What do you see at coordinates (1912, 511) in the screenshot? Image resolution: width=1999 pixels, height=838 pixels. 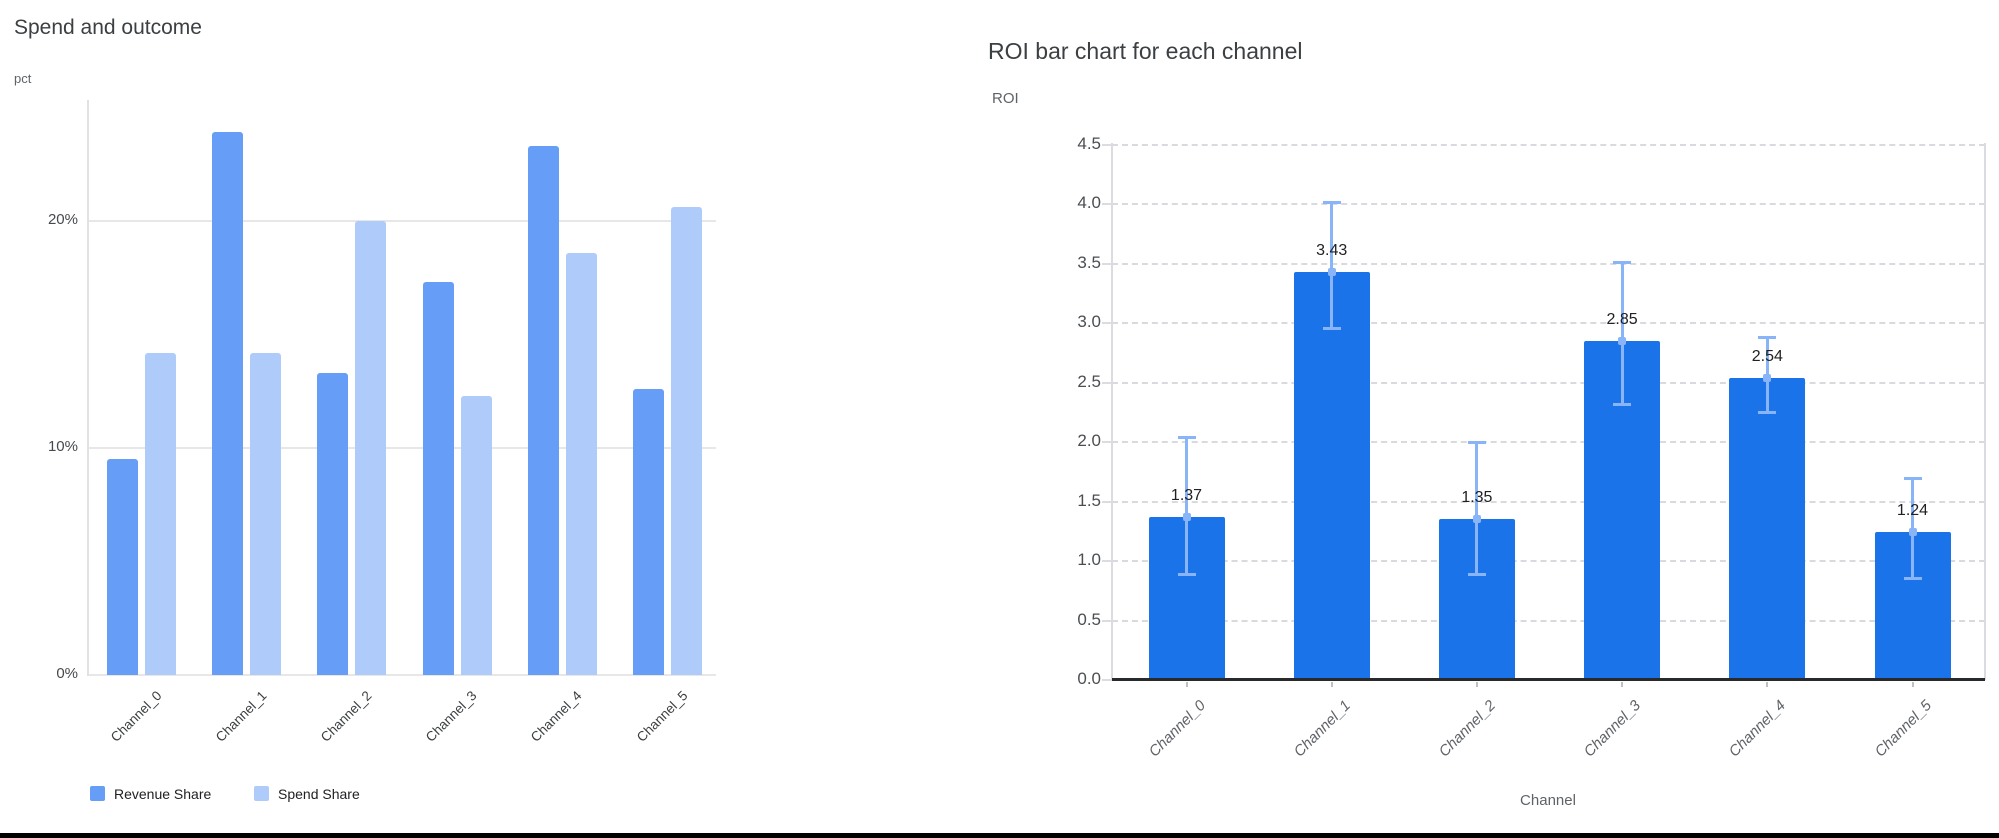 I see `bar-value-label: 1.24` at bounding box center [1912, 511].